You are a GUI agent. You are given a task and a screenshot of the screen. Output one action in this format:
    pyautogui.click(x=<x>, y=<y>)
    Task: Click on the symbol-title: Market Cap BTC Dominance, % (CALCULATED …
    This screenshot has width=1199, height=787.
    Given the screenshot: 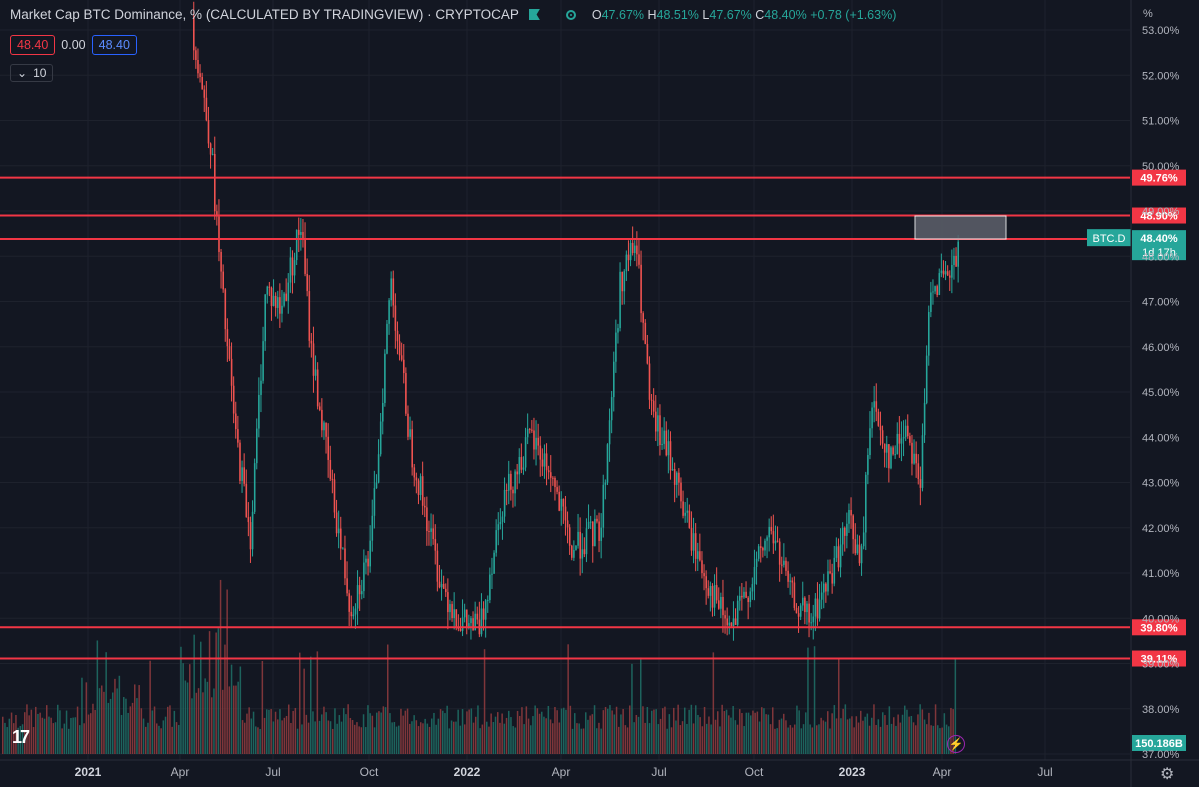 What is the action you would take?
    pyautogui.click(x=264, y=14)
    